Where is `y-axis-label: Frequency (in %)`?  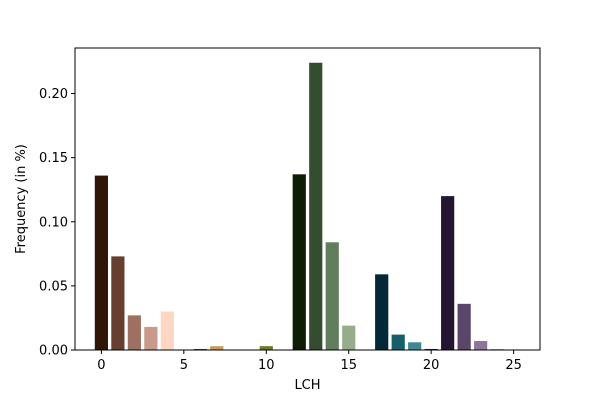
y-axis-label: Frequency (in %) is located at coordinates (21, 199).